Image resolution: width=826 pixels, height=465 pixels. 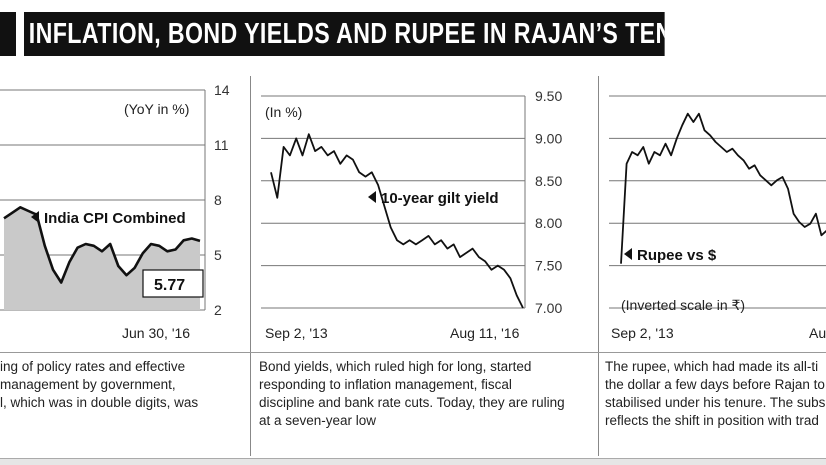 I want to click on cpi-y-tick-label: 2, so click(x=218, y=310).